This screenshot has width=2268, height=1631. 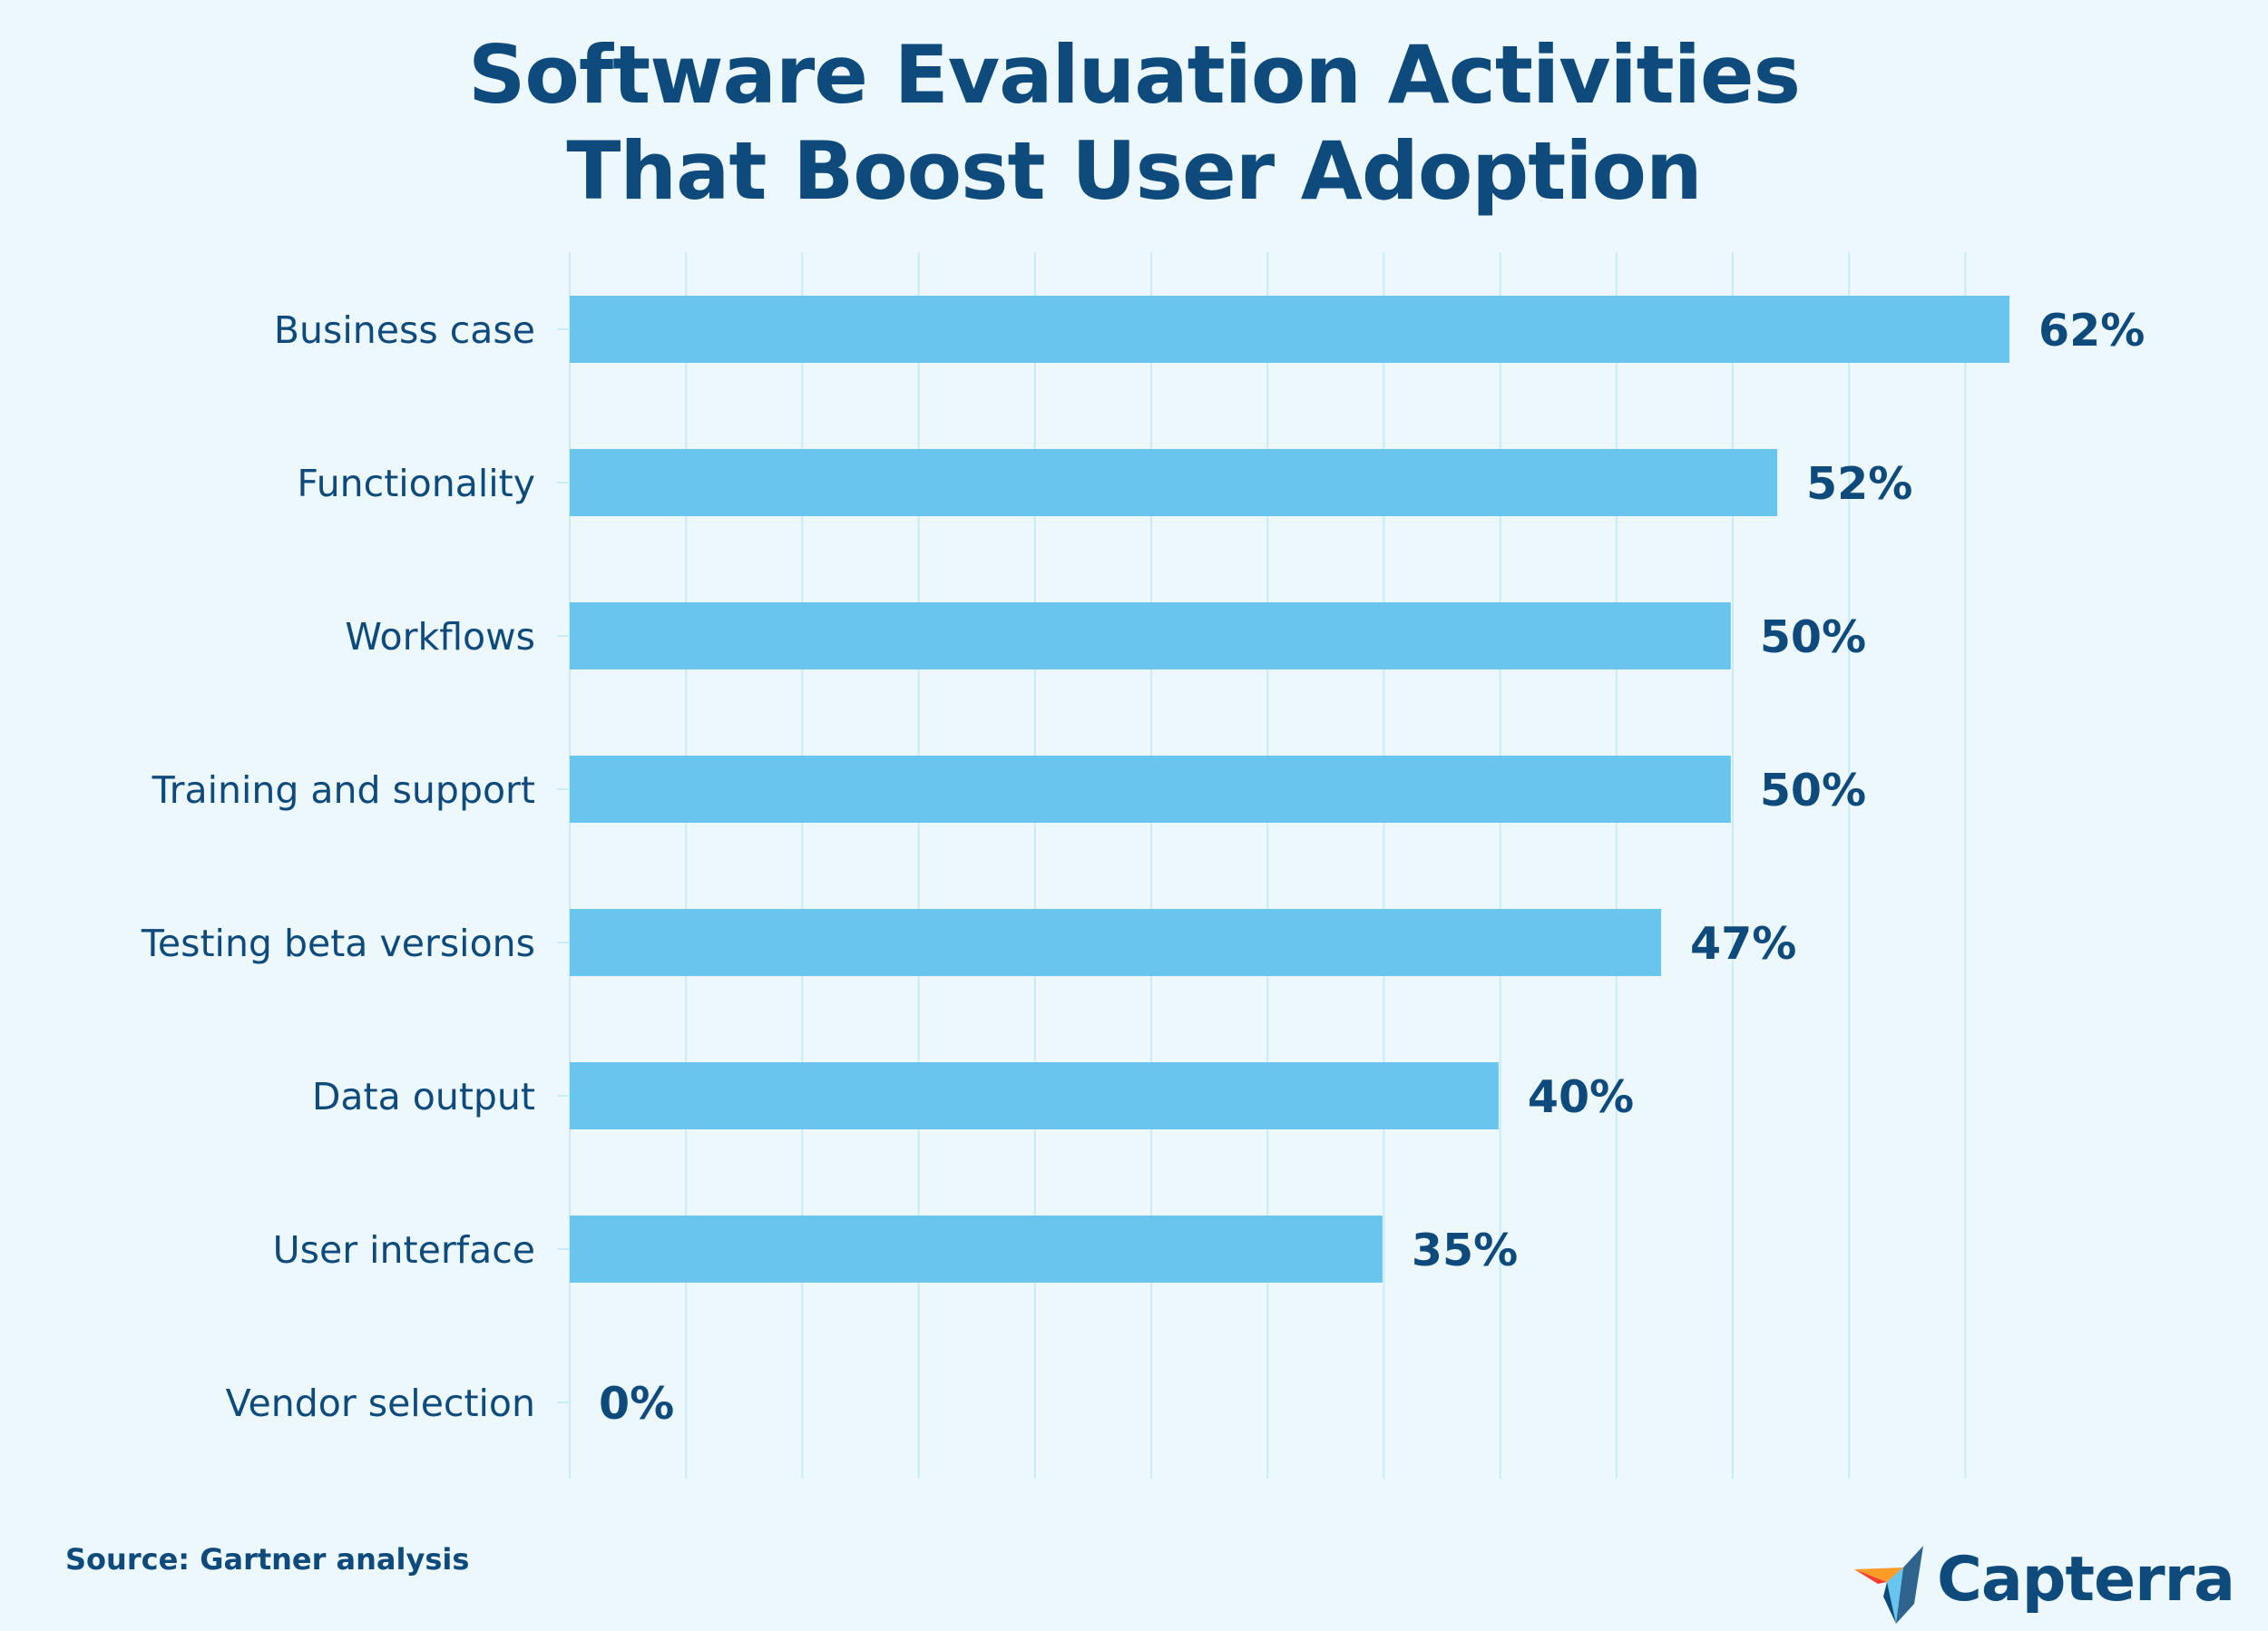 What do you see at coordinates (1134, 171) in the screenshot?
I see `chart-title-line-2: That Boost User Adoption` at bounding box center [1134, 171].